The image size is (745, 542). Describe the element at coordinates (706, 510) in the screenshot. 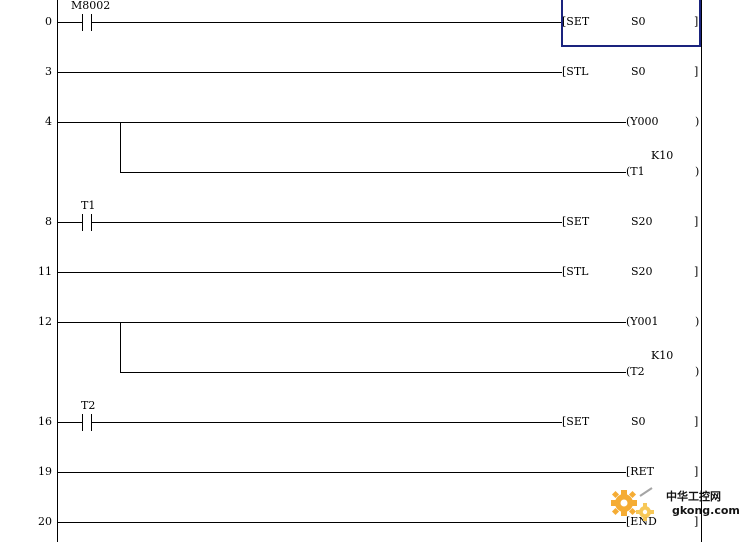

I see `watermark-url: gkong.com` at that location.